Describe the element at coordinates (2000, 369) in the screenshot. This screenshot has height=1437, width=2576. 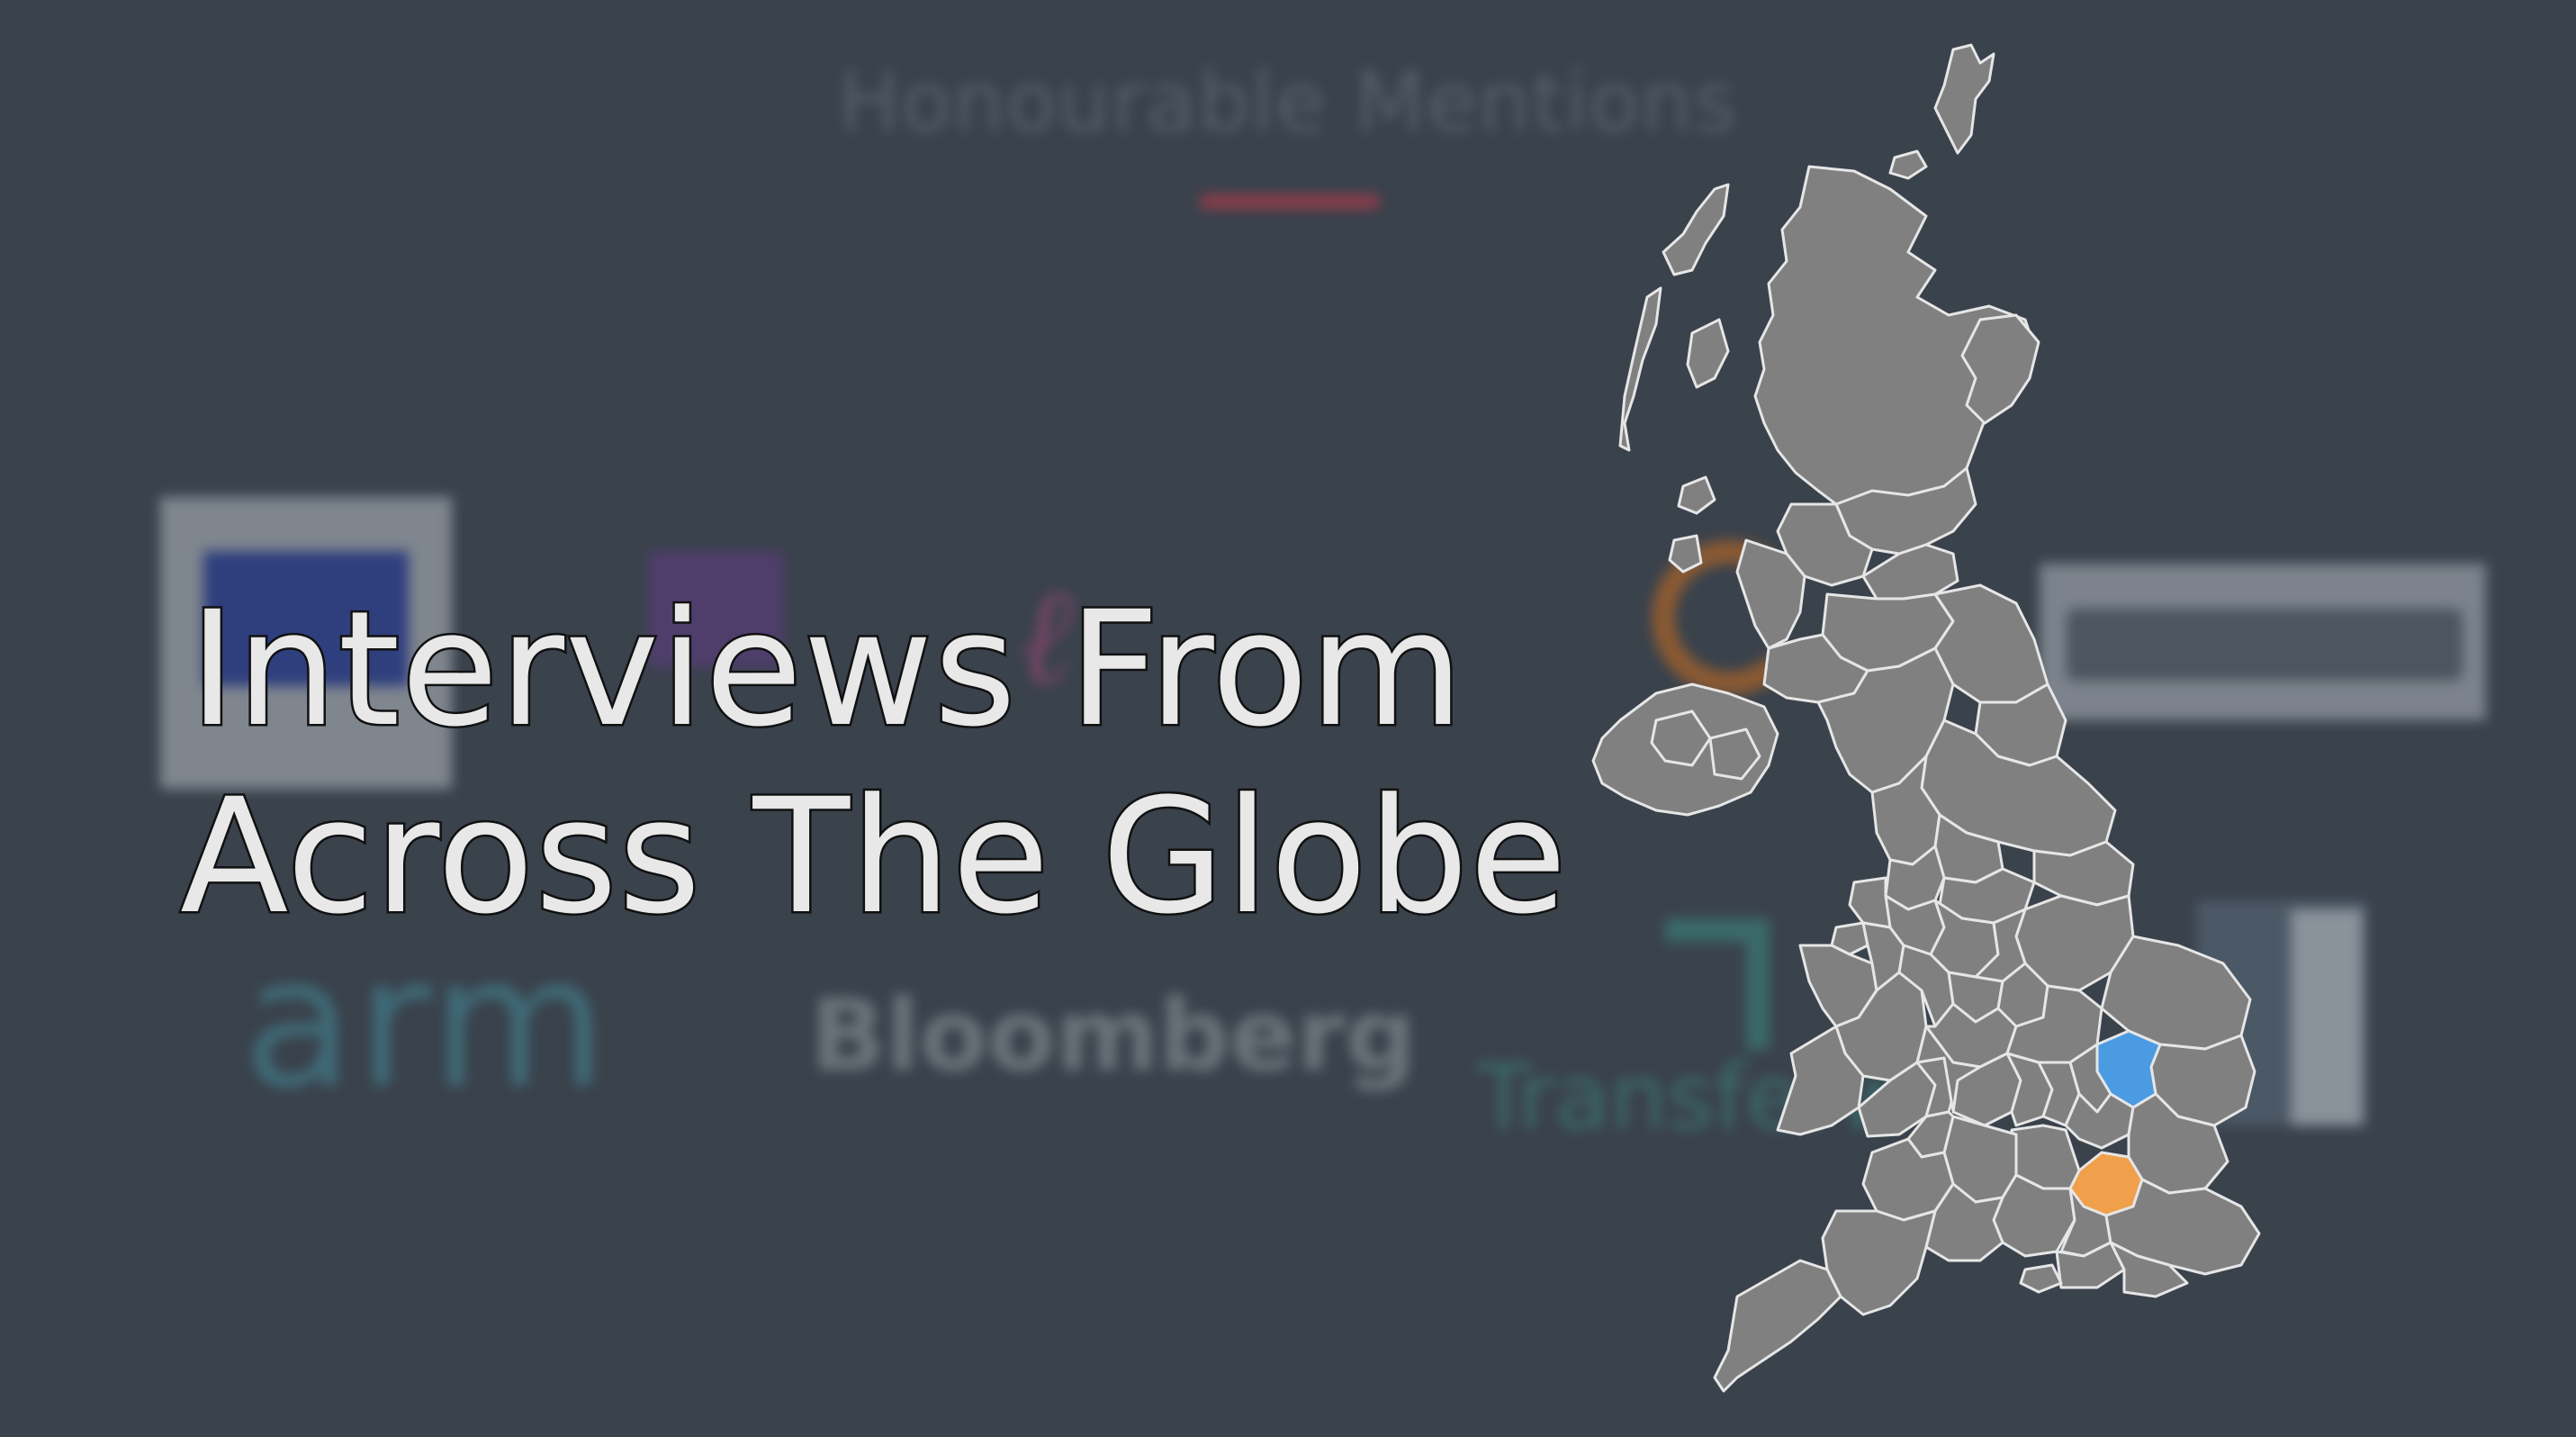
I see `scotland-grampian` at that location.